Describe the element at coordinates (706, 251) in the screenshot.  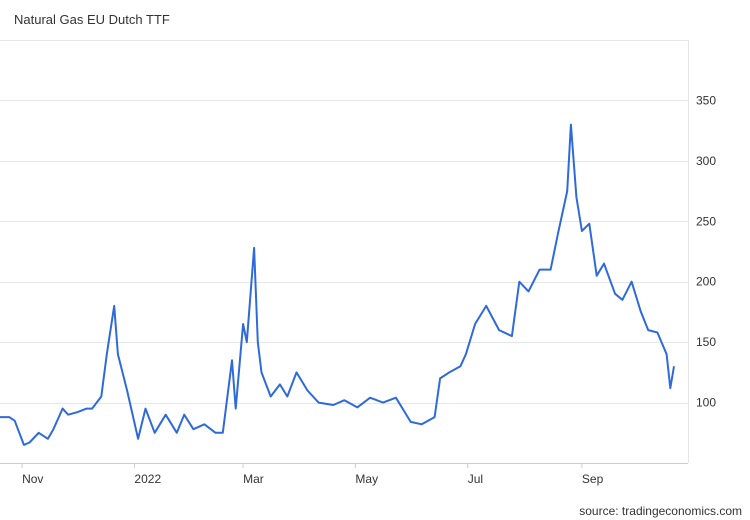
I see `y-axis-ticks: 100 150 200 250 300 350` at that location.